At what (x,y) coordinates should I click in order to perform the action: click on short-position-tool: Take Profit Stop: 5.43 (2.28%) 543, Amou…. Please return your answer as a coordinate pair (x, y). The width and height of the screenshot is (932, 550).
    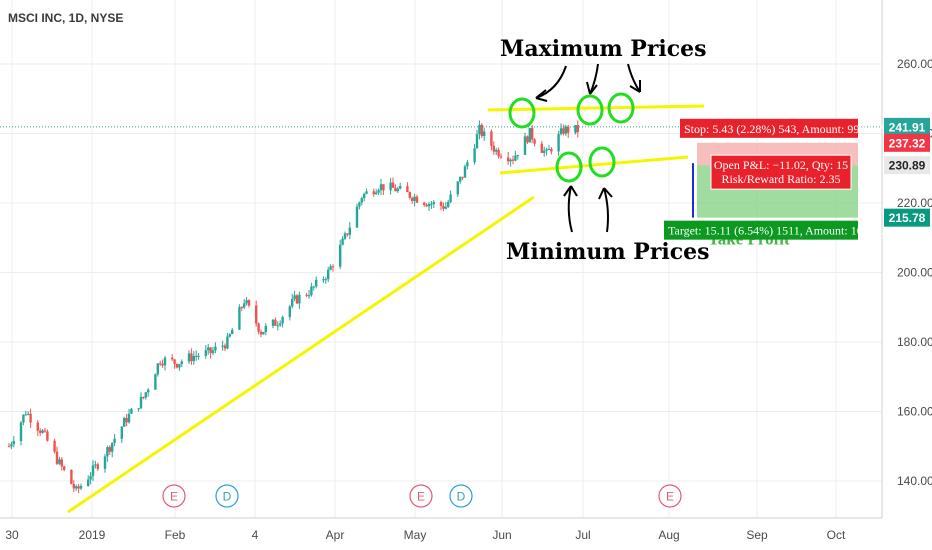
    Looking at the image, I should click on (775, 183).